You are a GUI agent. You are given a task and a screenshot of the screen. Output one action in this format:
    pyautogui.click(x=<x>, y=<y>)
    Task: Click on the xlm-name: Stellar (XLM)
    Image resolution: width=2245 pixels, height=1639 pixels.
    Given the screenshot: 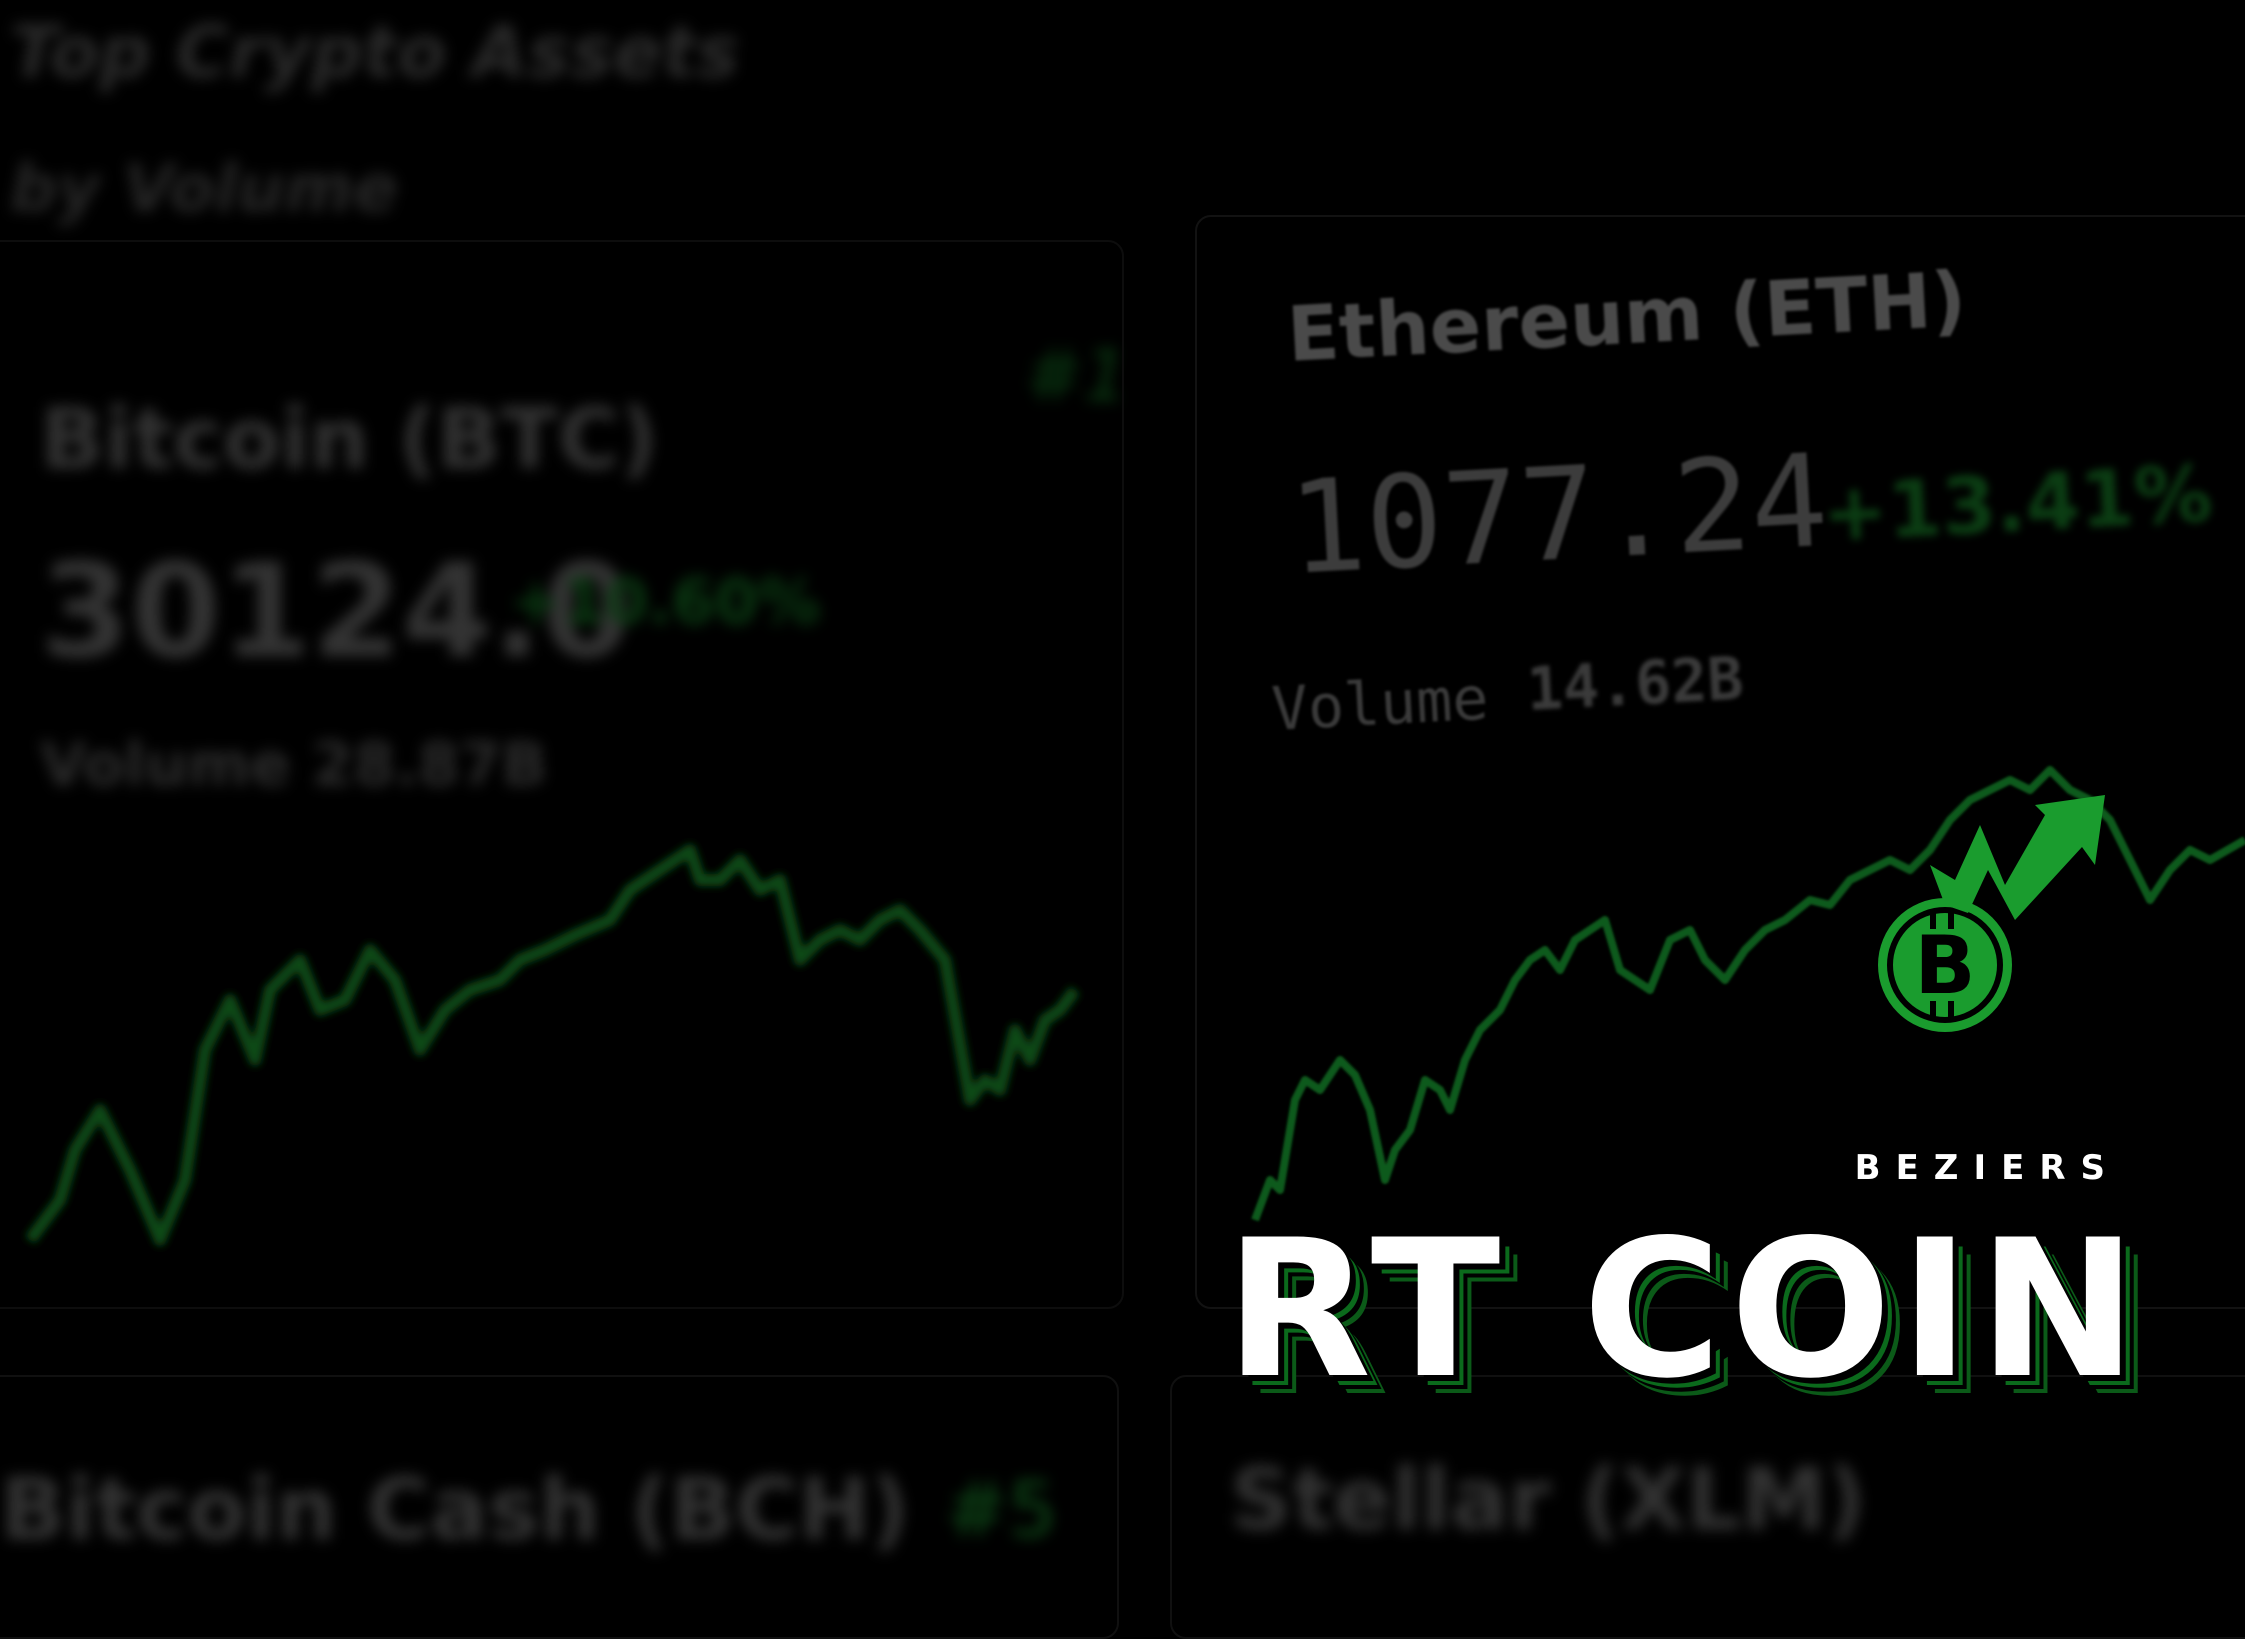 What is the action you would take?
    pyautogui.click(x=1548, y=1500)
    